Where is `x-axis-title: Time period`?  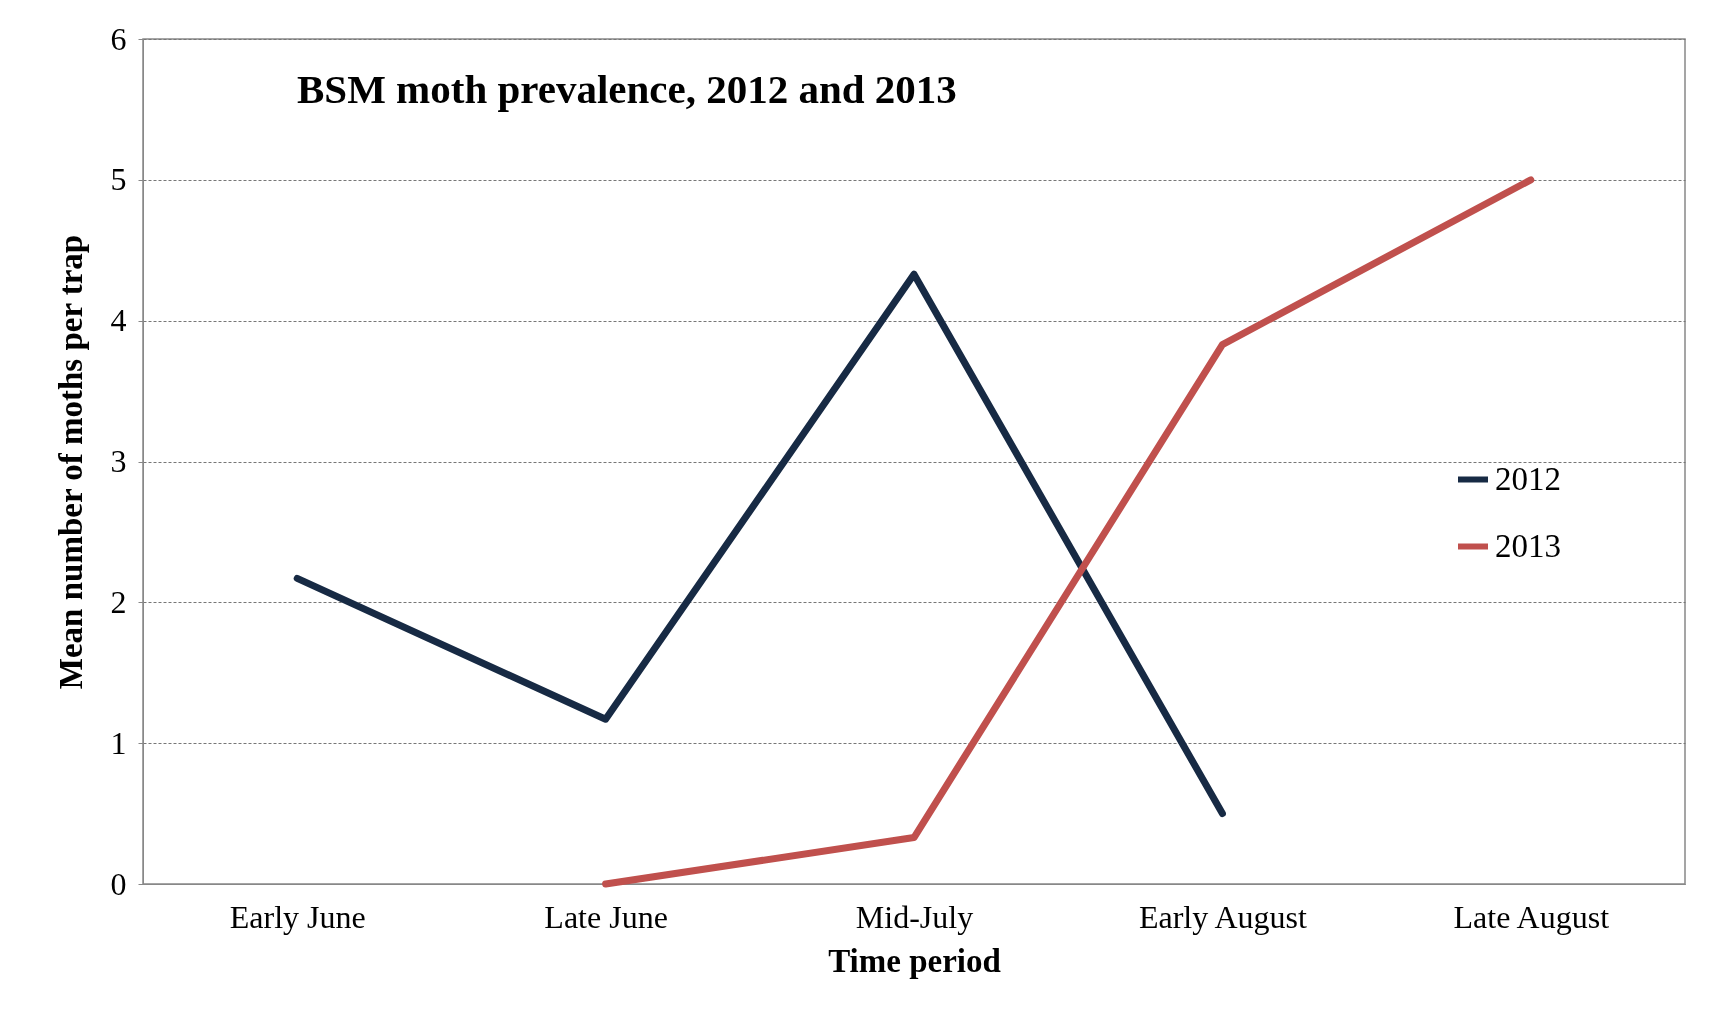
x-axis-title: Time period is located at coordinates (914, 960).